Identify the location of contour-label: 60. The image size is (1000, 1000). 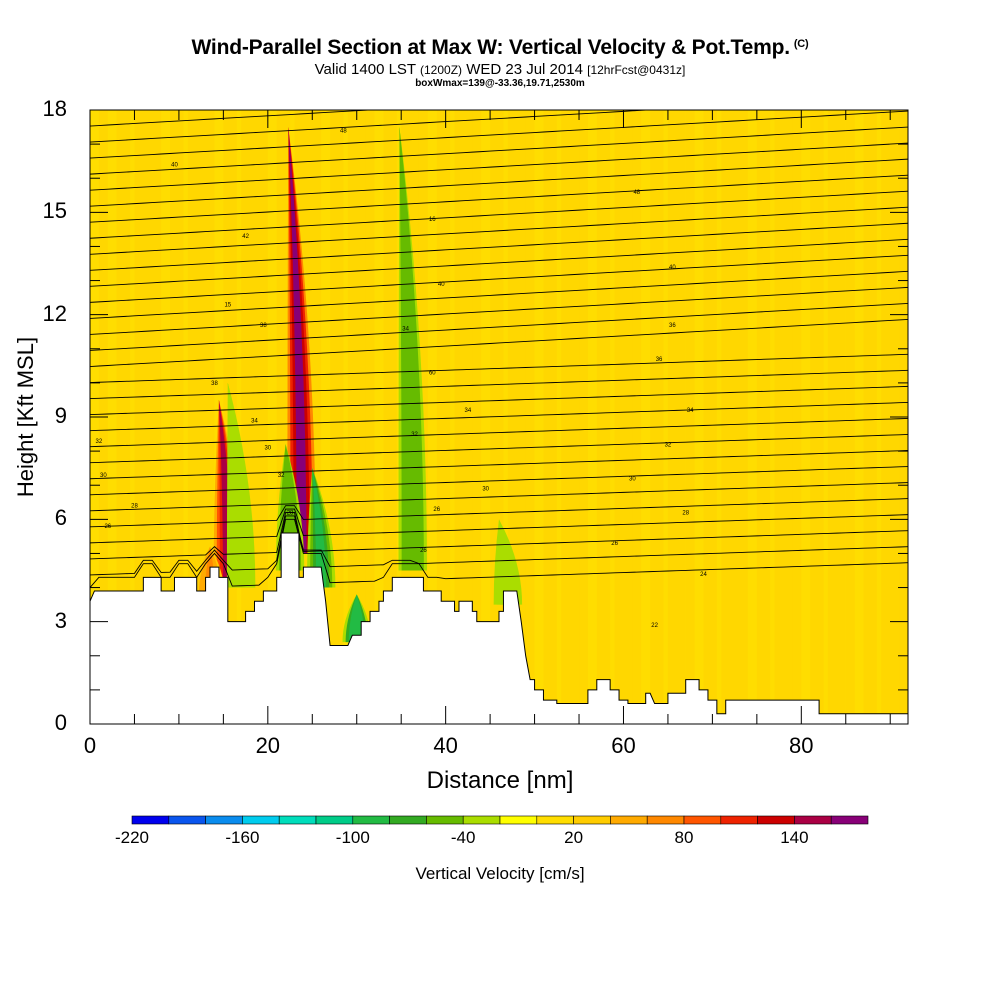
(432, 374).